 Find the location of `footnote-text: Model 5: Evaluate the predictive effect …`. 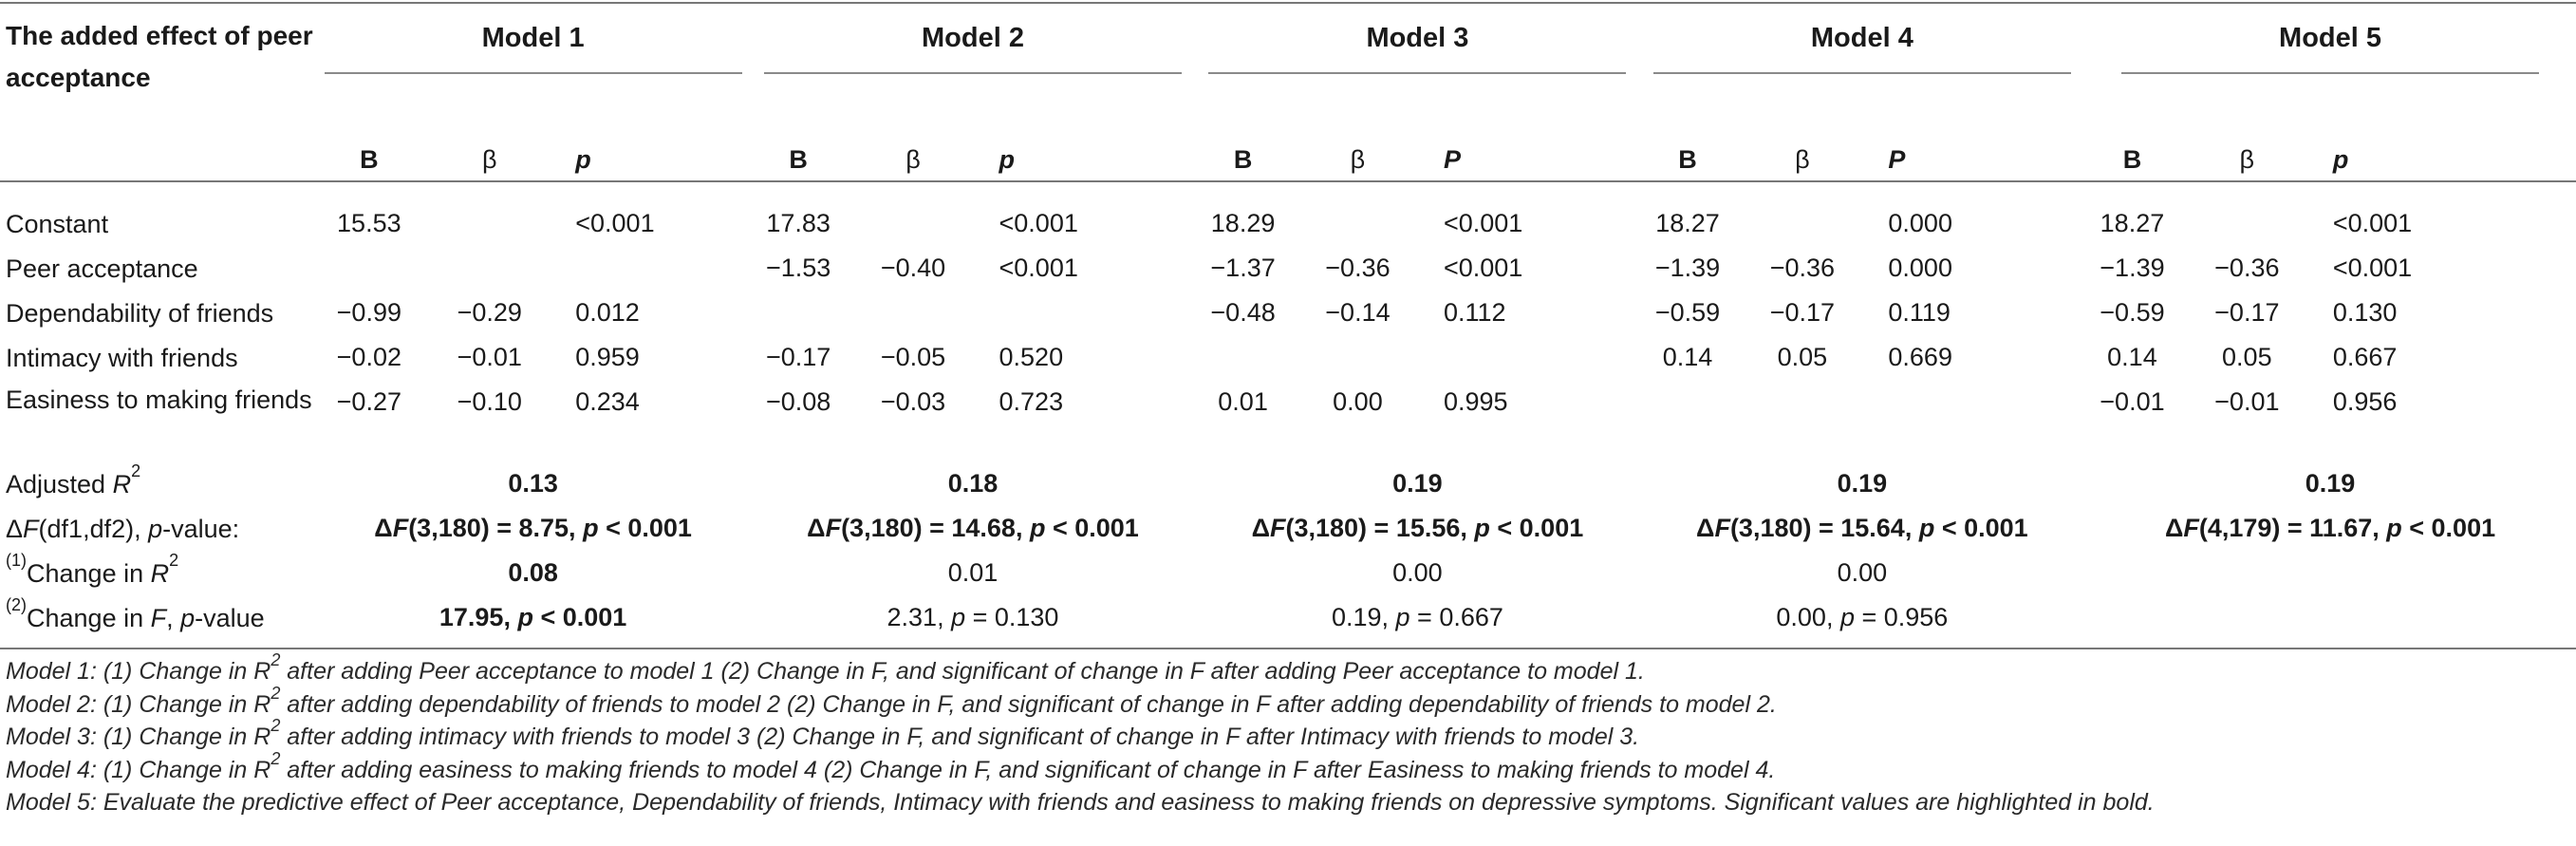

footnote-text: Model 5: Evaluate the predictive effect … is located at coordinates (1081, 802).